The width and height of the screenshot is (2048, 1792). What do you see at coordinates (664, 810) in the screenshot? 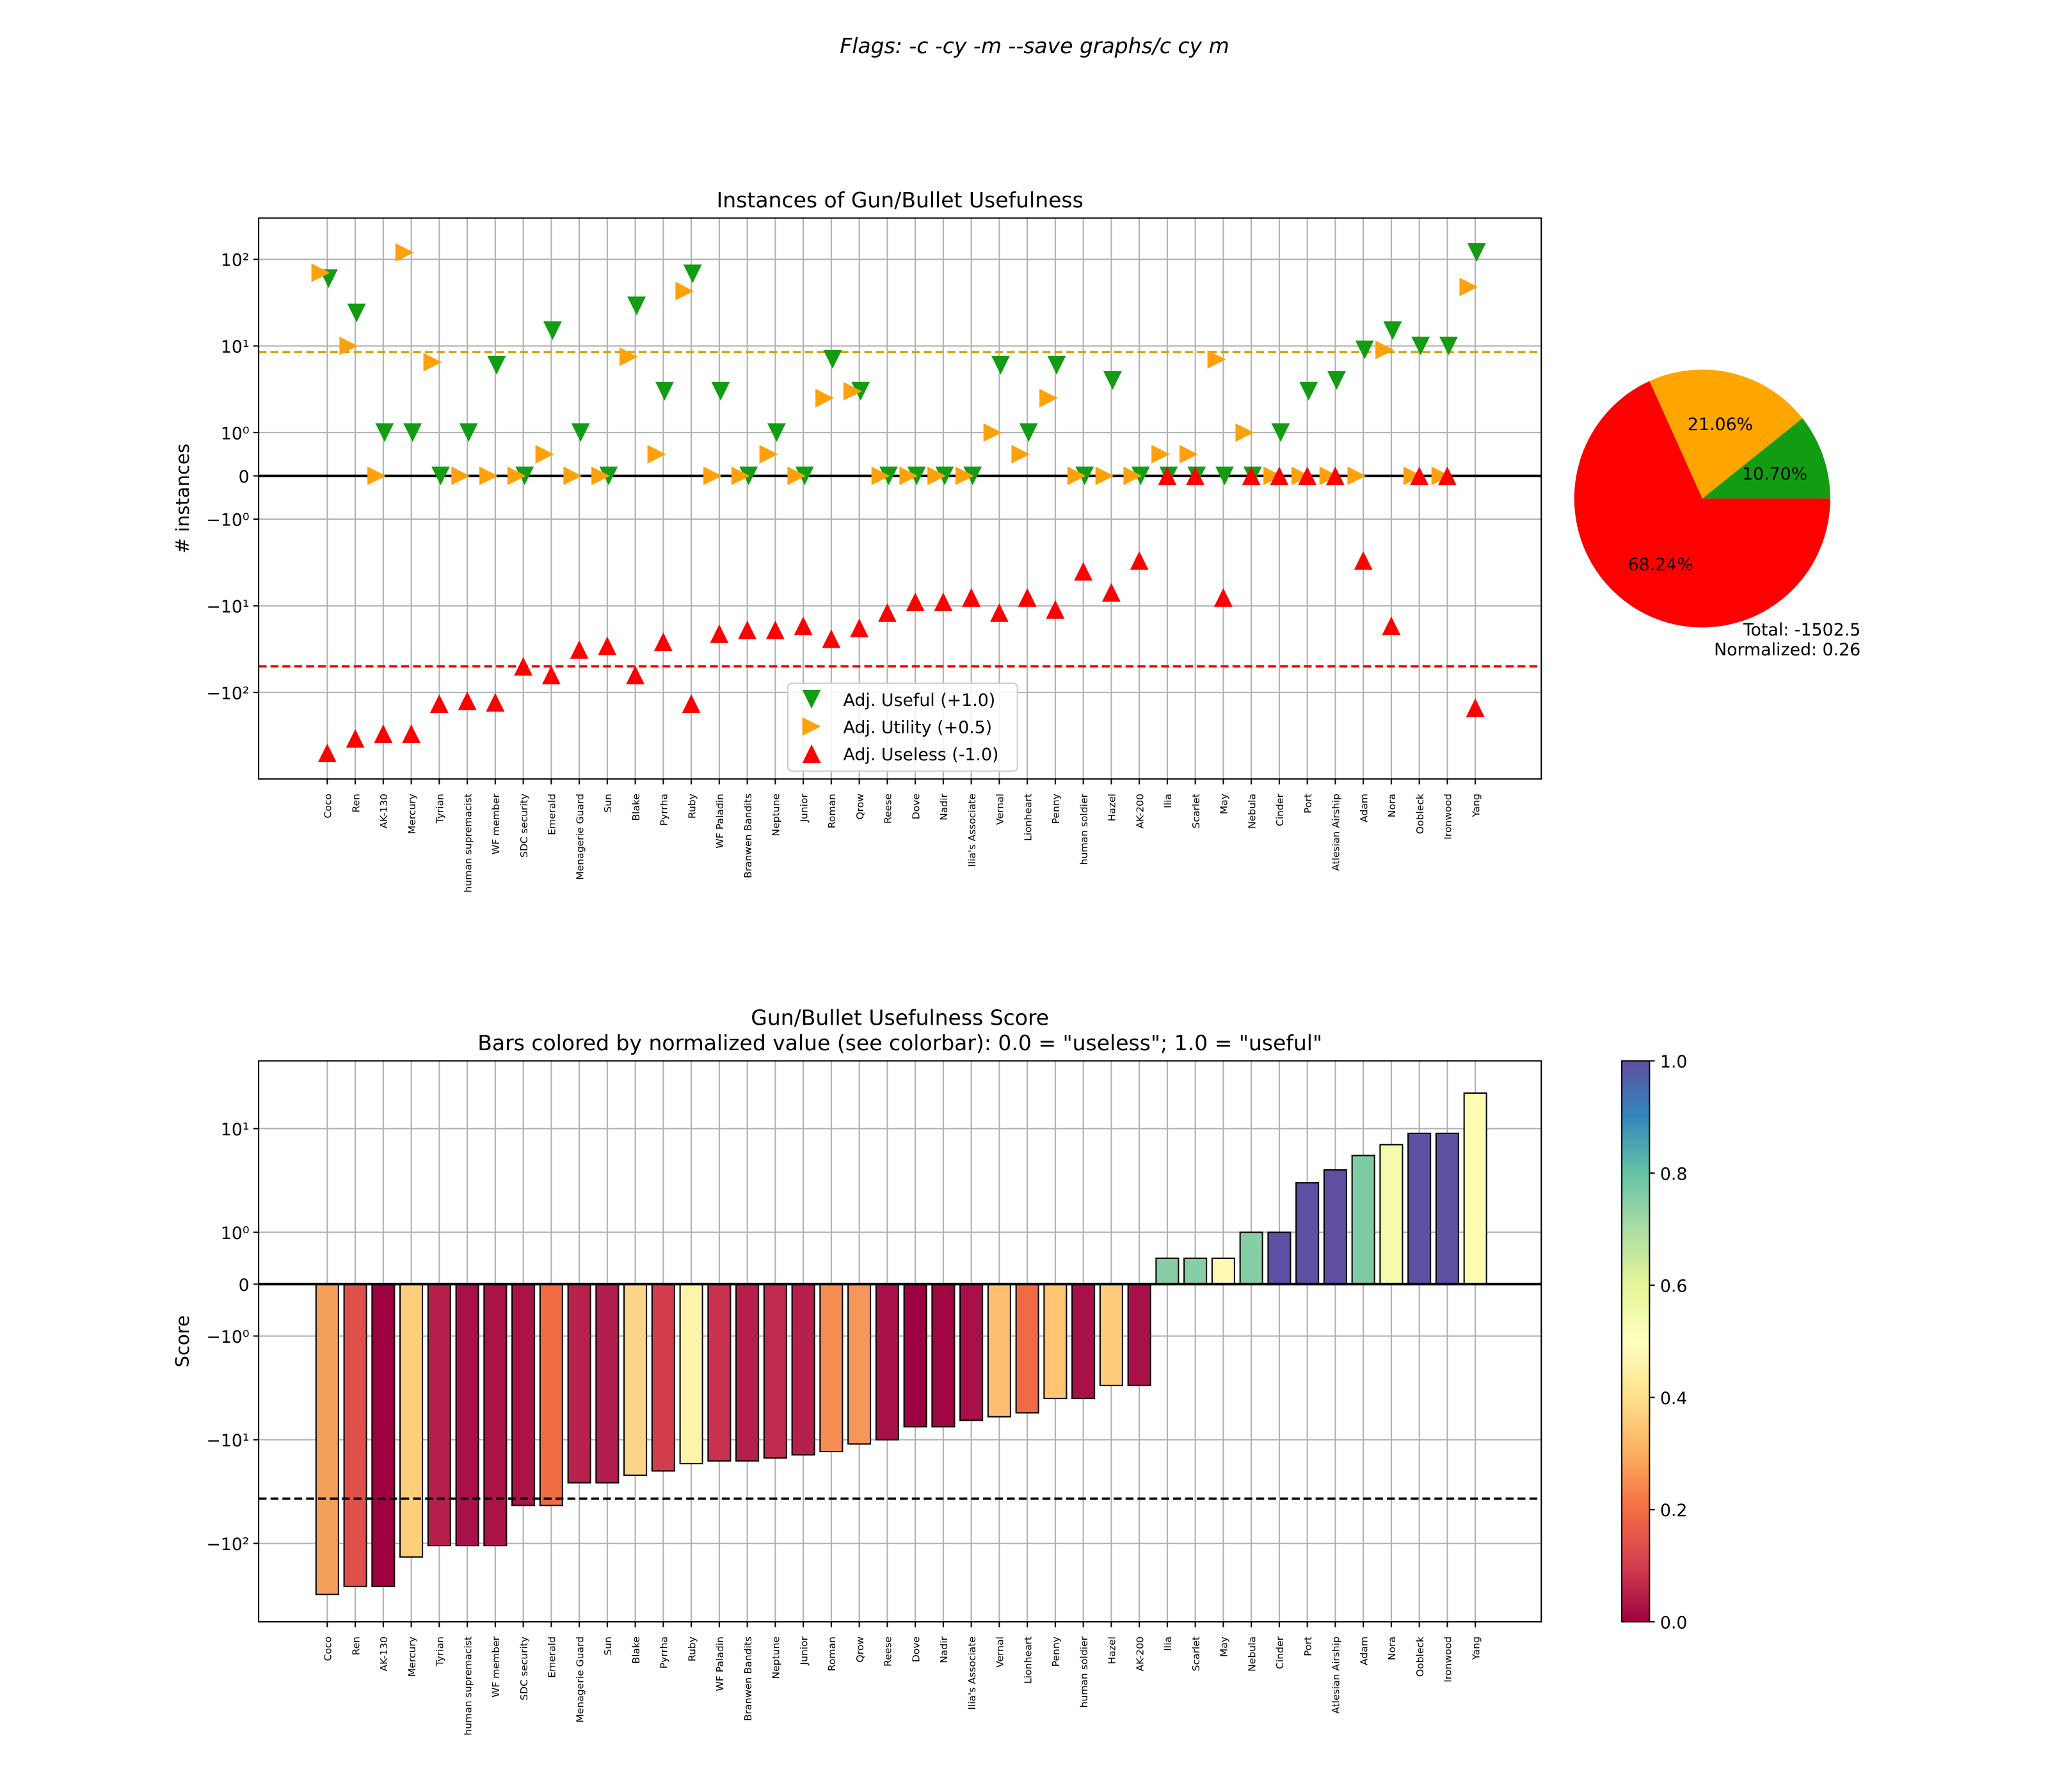
I see `x-tick-label: Pyrrha` at bounding box center [664, 810].